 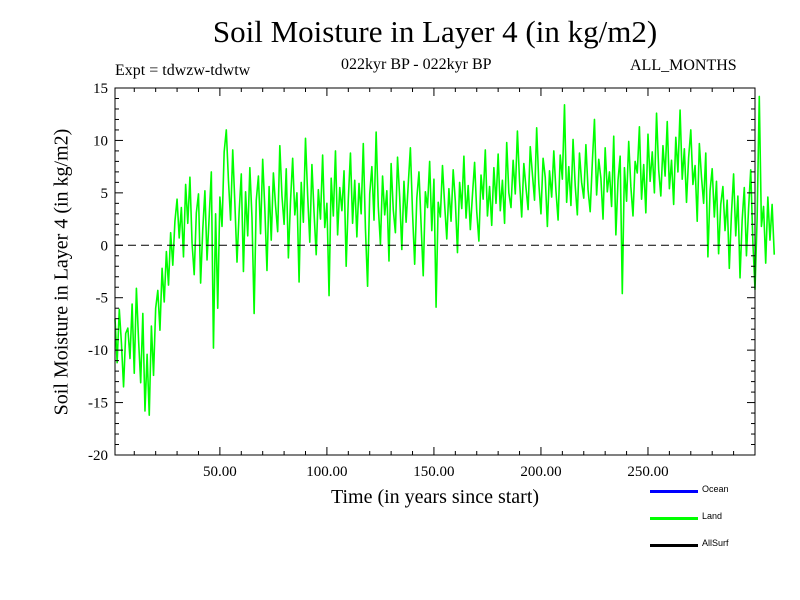 What do you see at coordinates (105, 246) in the screenshot?
I see `y-tick-label: 0` at bounding box center [105, 246].